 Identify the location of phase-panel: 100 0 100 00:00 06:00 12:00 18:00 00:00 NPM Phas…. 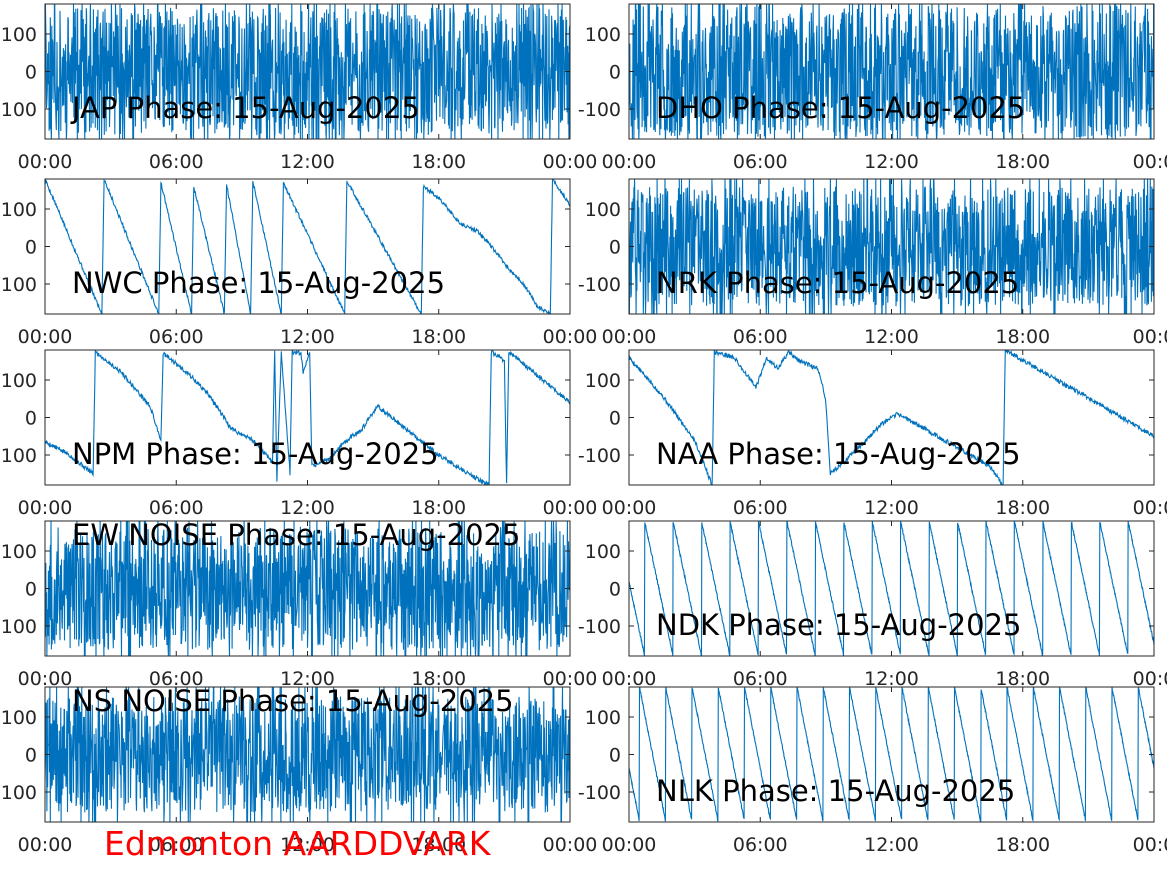
(299, 434).